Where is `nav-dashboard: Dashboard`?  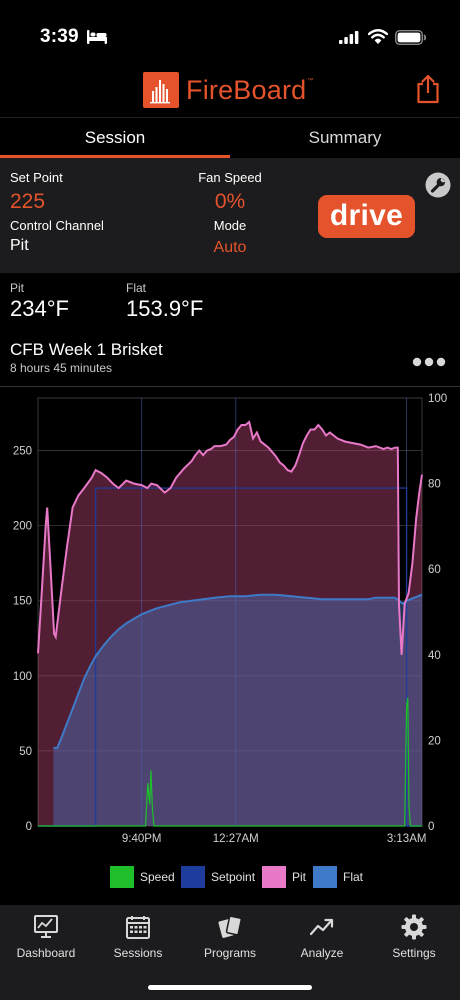
nav-dashboard: Dashboard is located at coordinates (46, 940).